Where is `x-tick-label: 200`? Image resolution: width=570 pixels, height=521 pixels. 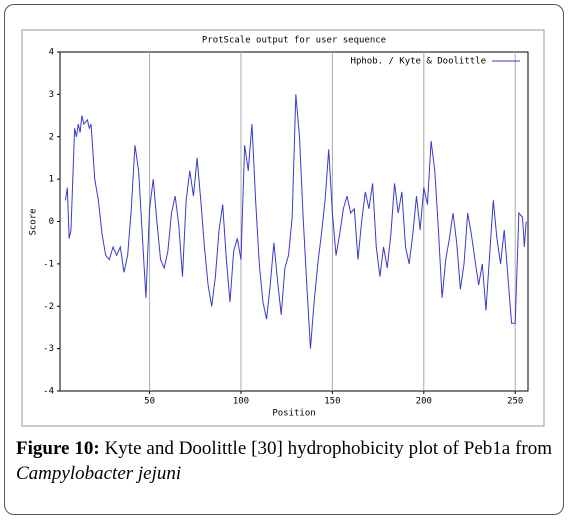
x-tick-label: 200 is located at coordinates (424, 402).